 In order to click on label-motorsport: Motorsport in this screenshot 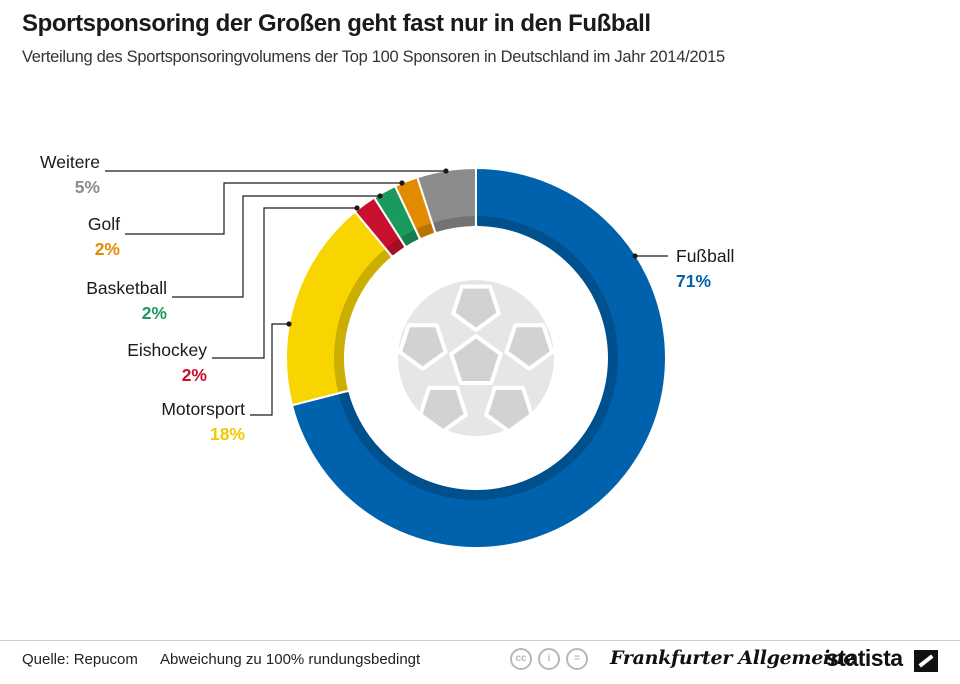, I will do `click(203, 409)`.